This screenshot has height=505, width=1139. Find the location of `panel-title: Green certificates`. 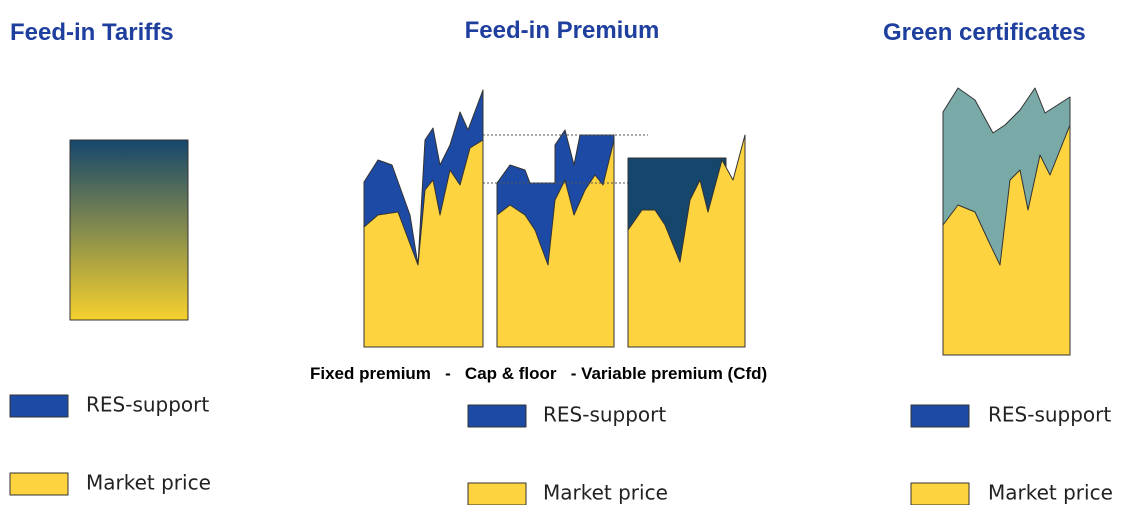

panel-title: Green certificates is located at coordinates (984, 32).